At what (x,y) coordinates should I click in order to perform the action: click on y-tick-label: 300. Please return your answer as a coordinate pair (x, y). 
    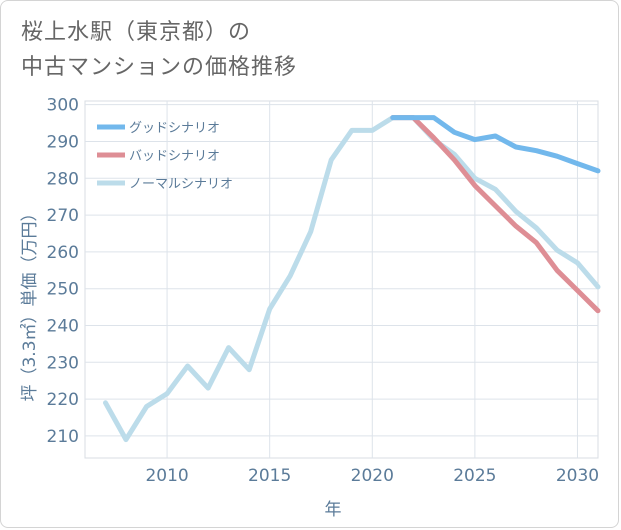
    Looking at the image, I should click on (63, 106).